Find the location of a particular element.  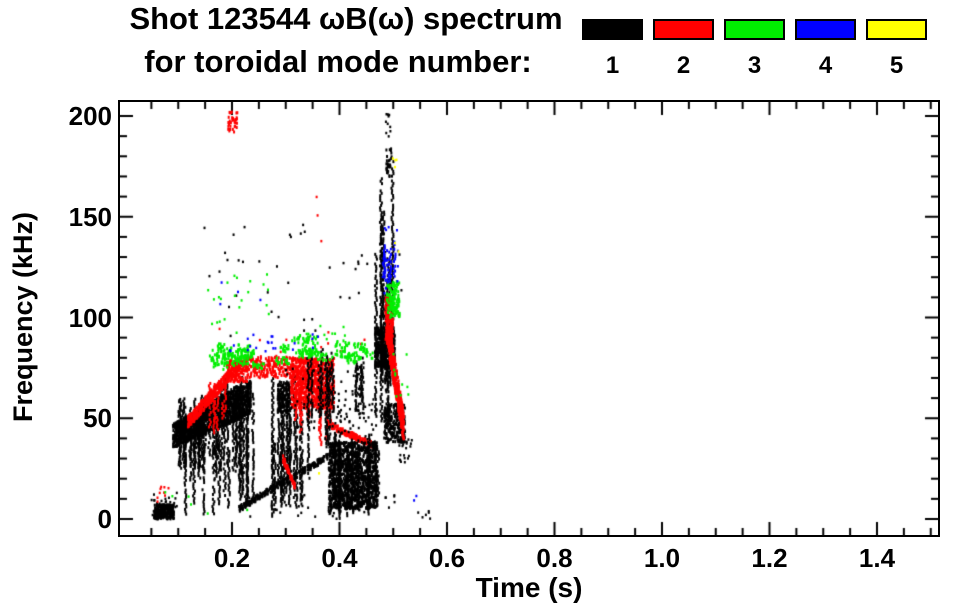

x-tick-label: 0.8 is located at coordinates (554, 558).